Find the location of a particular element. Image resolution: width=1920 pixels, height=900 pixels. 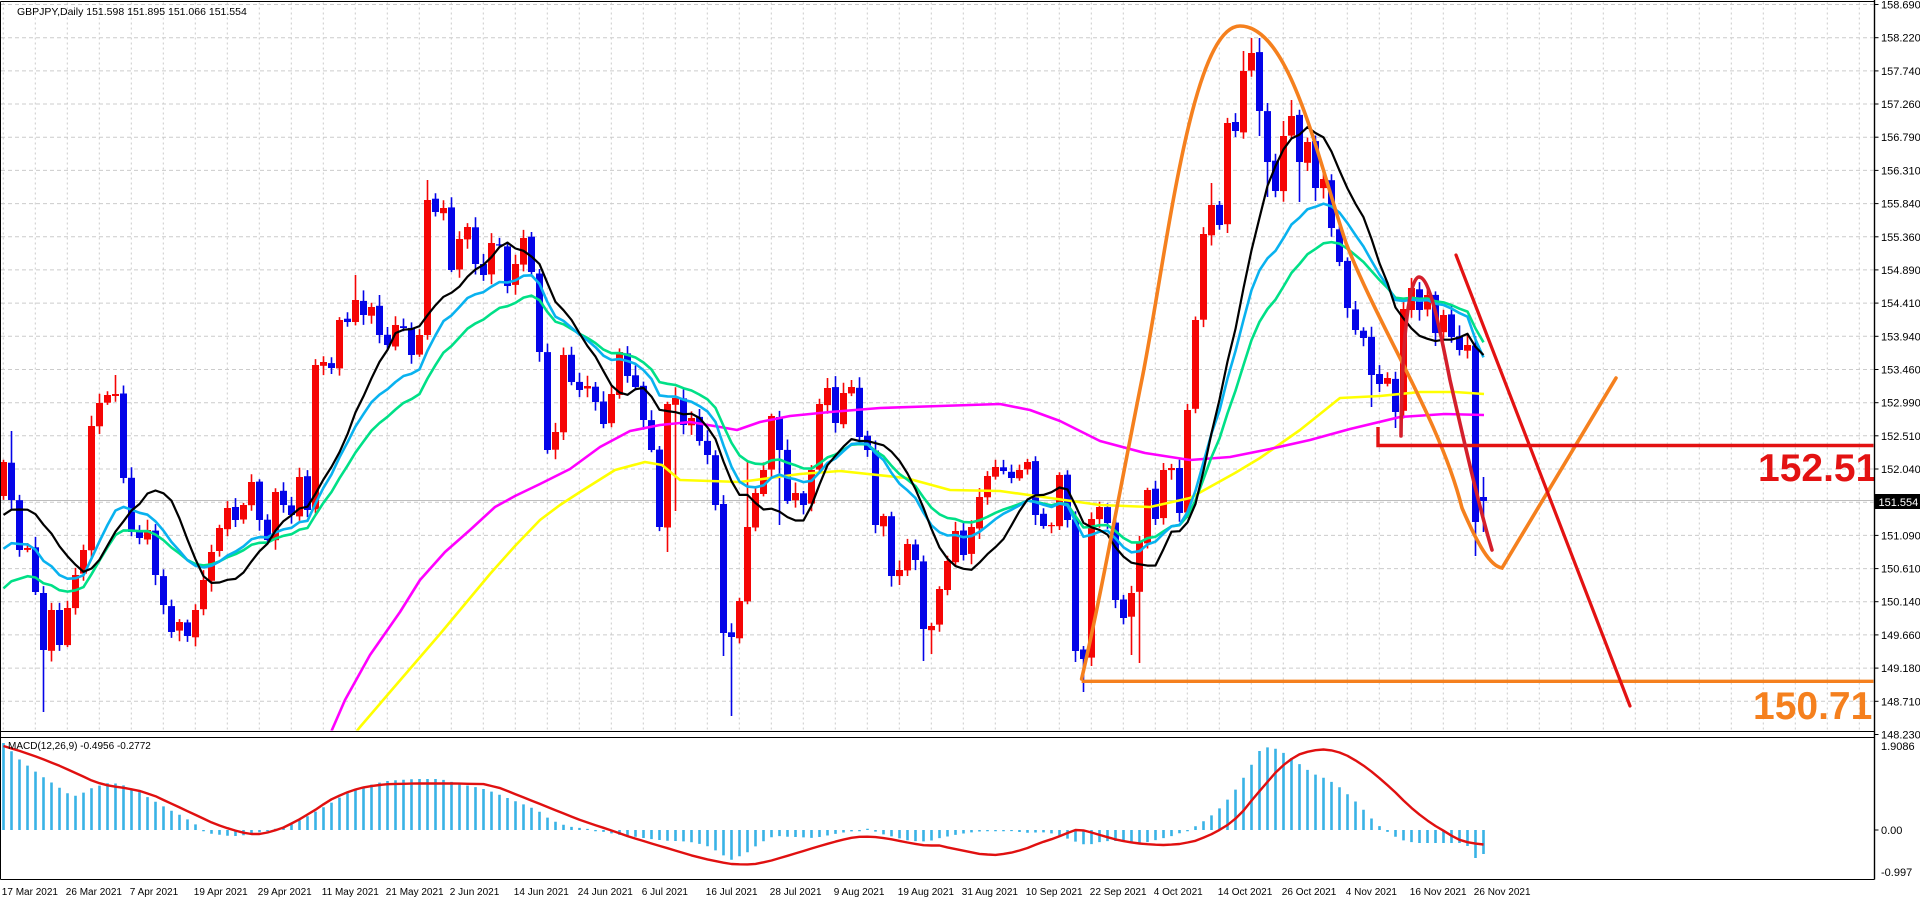

svg-text: 148.710 is located at coordinates (1900, 702).